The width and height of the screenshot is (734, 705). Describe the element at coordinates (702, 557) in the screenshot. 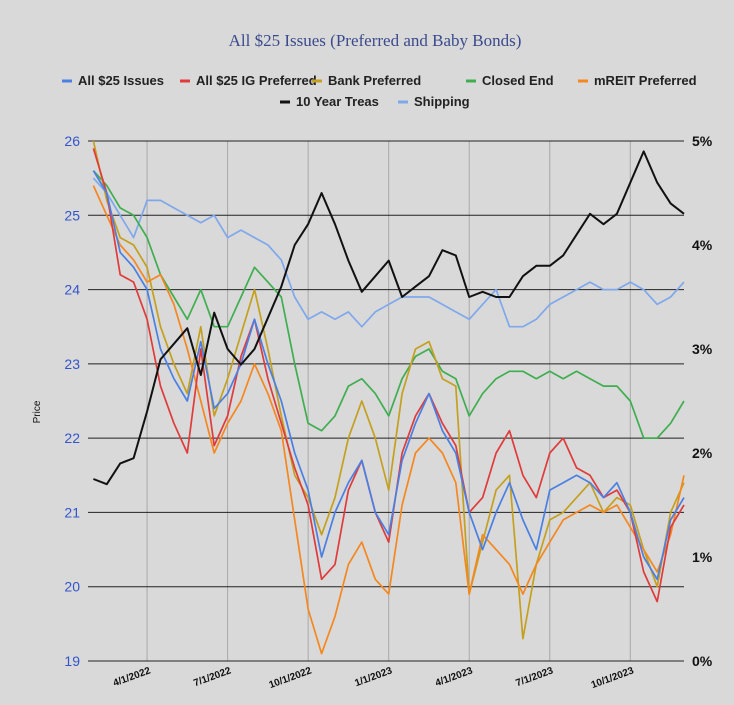

I see `y-tick-label-right: 1%` at that location.